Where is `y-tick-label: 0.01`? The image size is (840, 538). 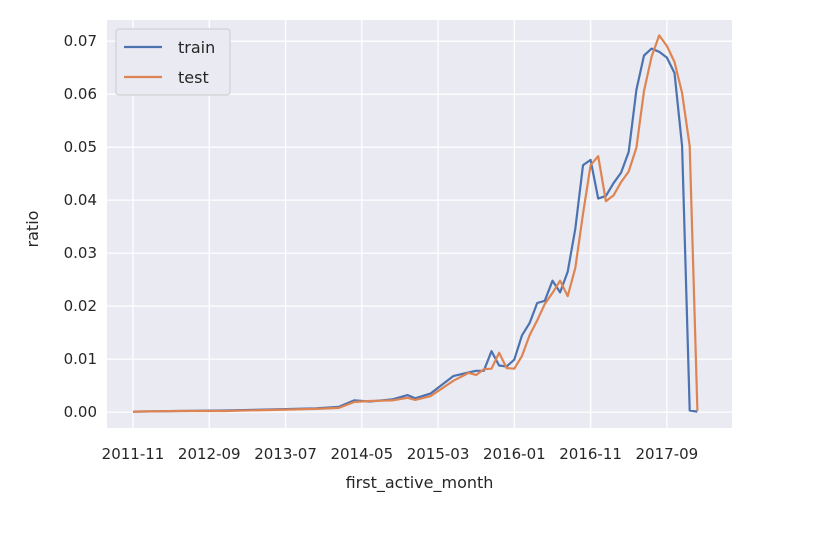 y-tick-label: 0.01 is located at coordinates (80, 359).